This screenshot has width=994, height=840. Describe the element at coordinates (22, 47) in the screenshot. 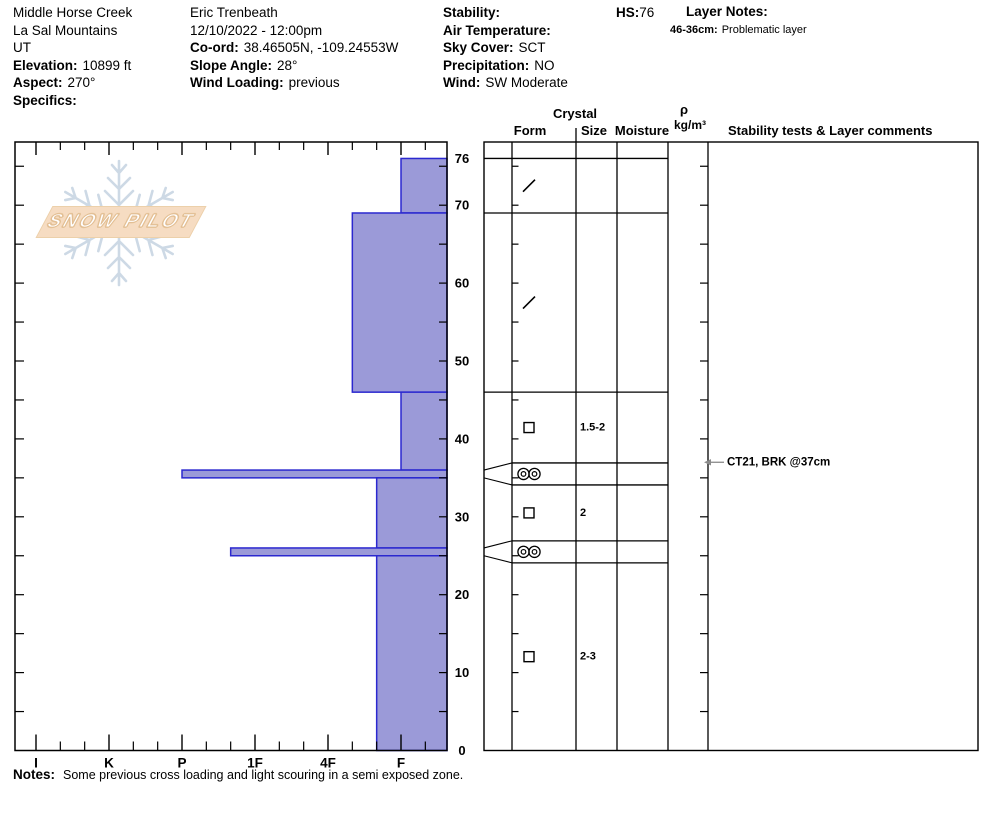

I see `state: UT` at that location.